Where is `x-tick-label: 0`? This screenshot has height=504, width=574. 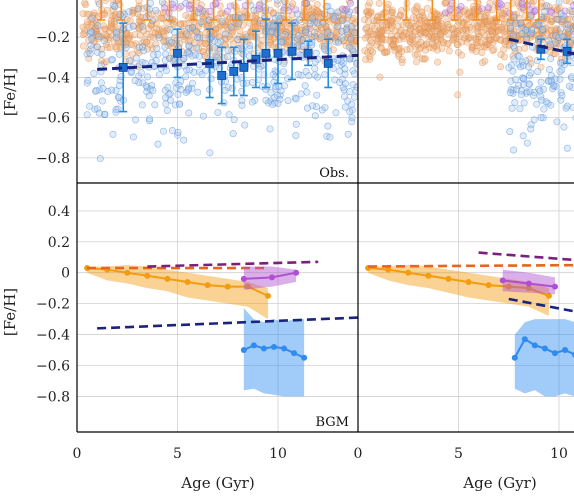
x-tick-label: 0 is located at coordinates (77, 454).